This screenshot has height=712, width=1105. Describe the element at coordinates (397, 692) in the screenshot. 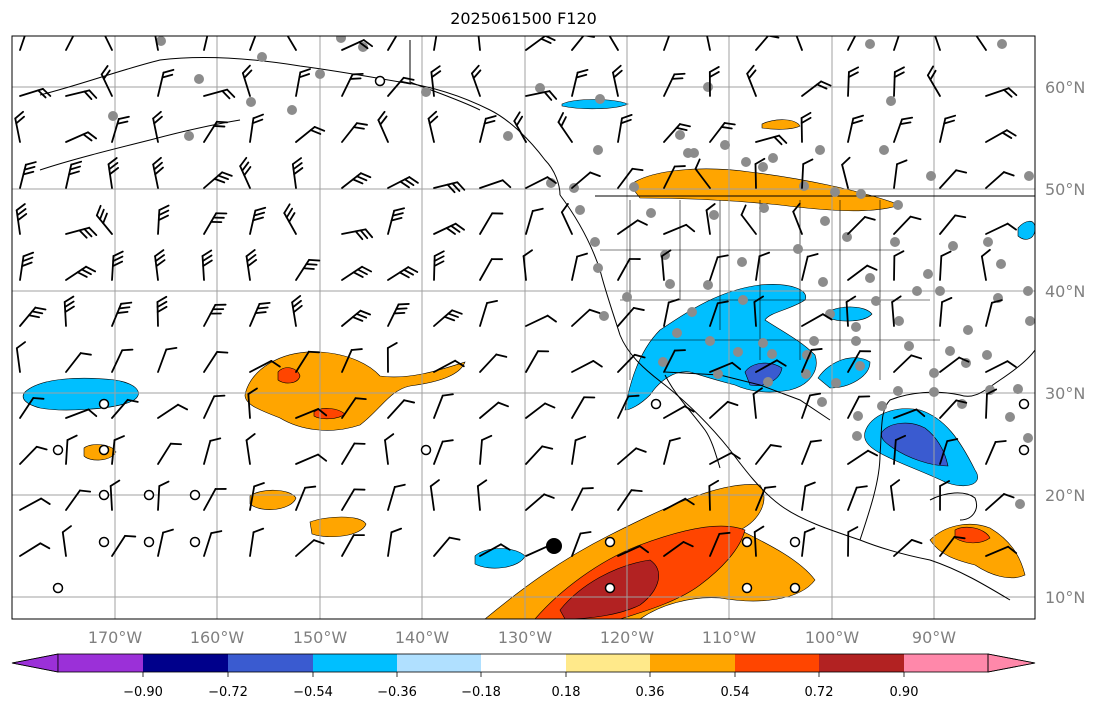

I see `colorbar-label-4: −0.36` at that location.